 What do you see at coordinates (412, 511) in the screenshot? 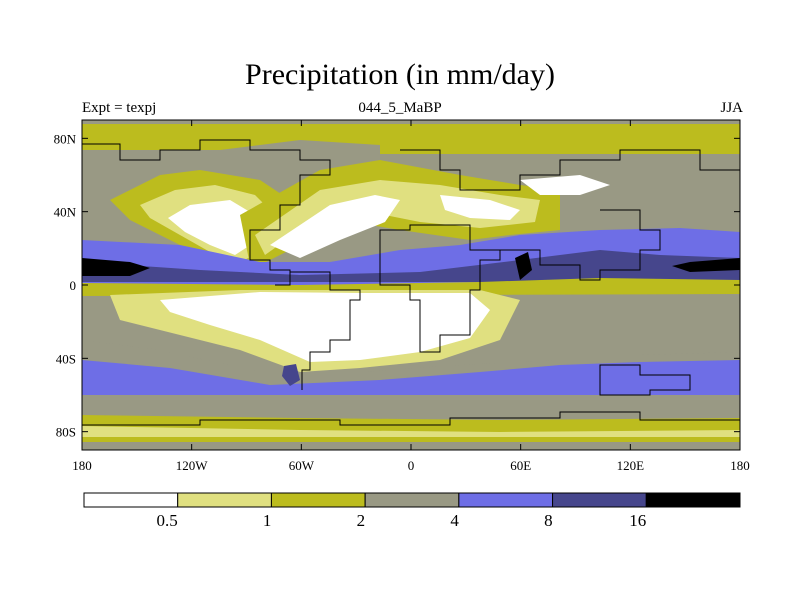
I see `colorbar: 0.5 1 2 4 8 16` at bounding box center [412, 511].